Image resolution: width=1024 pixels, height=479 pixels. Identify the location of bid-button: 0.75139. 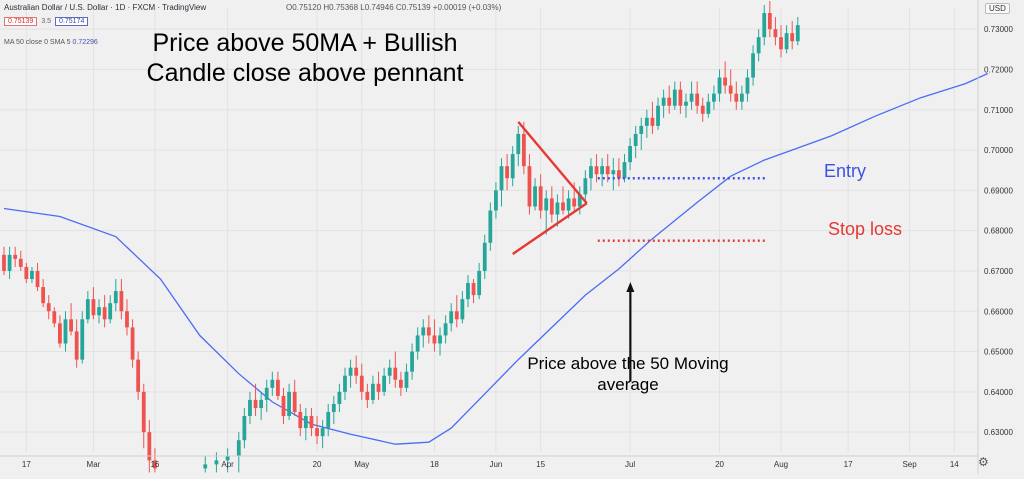
(21, 21).